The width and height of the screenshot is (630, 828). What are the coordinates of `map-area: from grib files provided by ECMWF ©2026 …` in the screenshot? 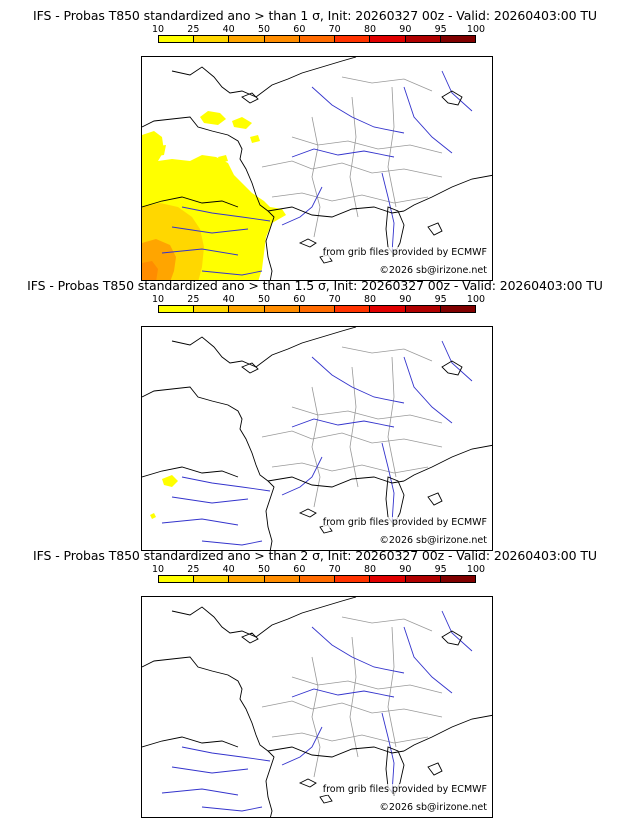 It's located at (317, 707).